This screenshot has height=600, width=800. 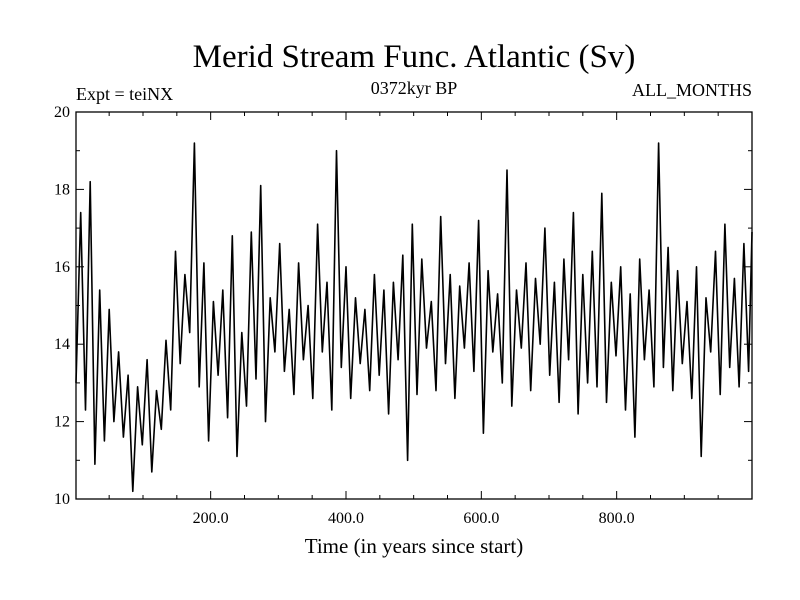 What do you see at coordinates (211, 518) in the screenshot?
I see `x-tick-label: 200.0` at bounding box center [211, 518].